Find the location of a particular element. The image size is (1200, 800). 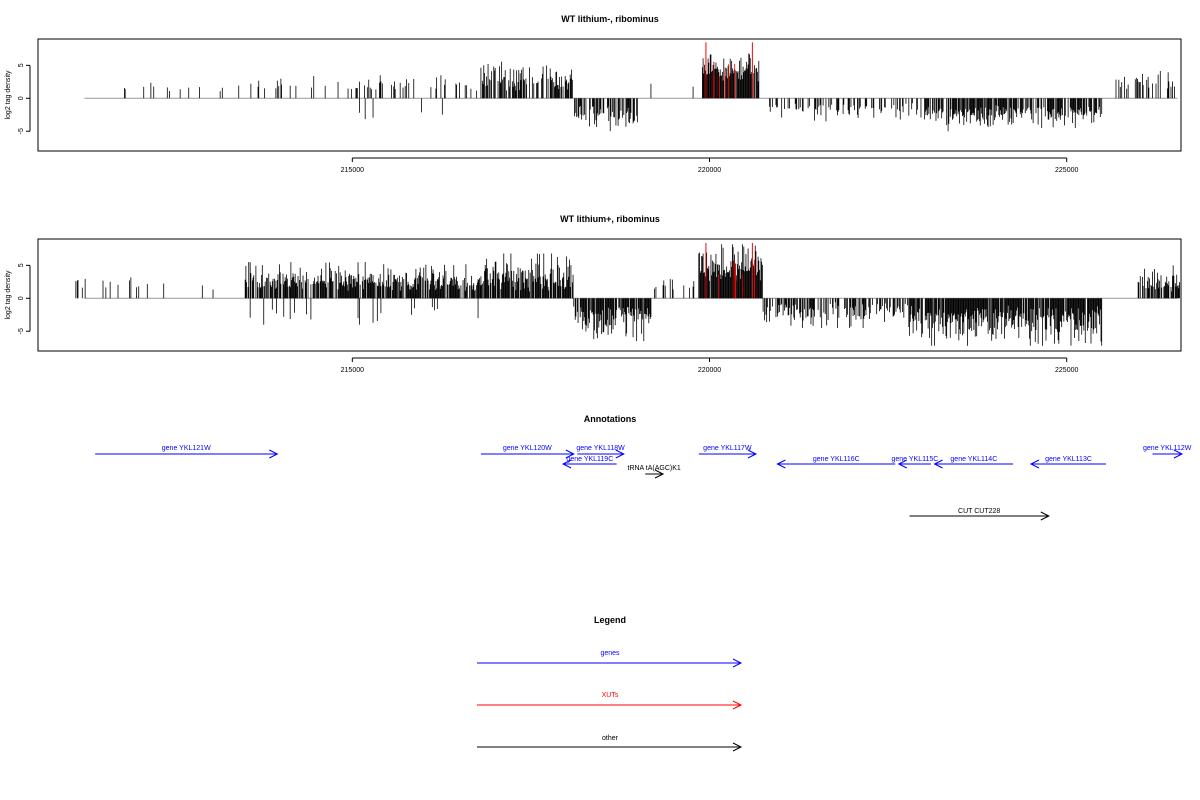

feature-gene-ykl118w: gene YKL118W is located at coordinates (600, 452).